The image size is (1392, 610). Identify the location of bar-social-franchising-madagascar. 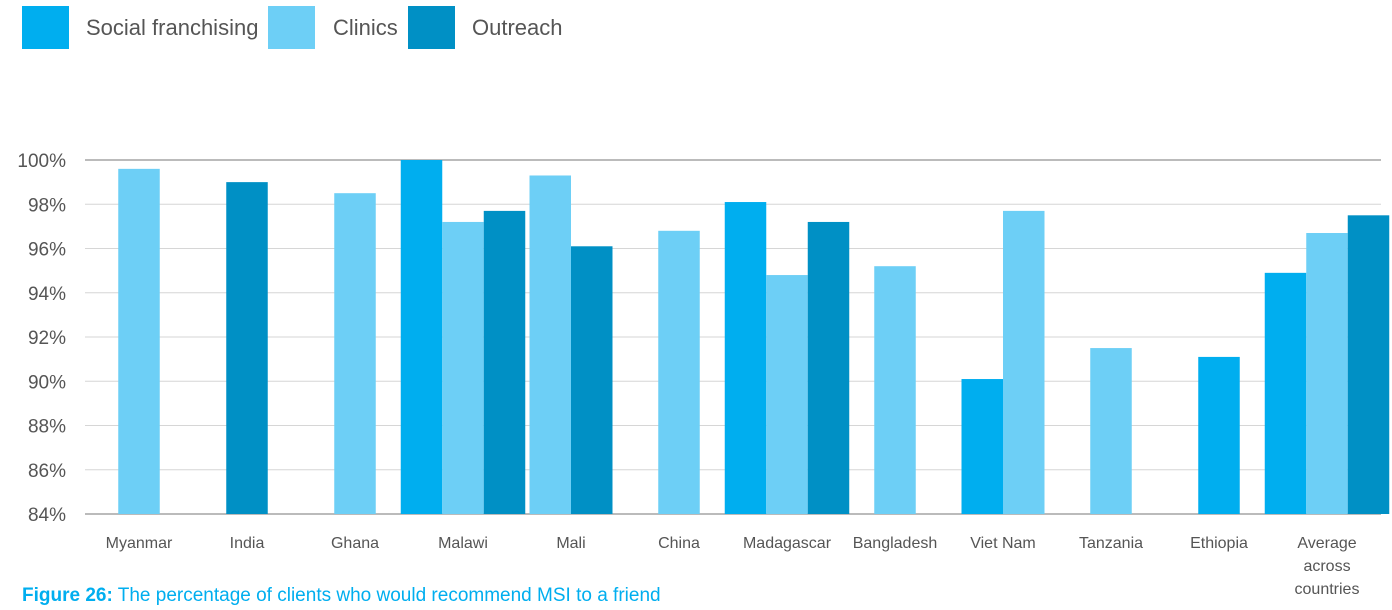
(745, 358).